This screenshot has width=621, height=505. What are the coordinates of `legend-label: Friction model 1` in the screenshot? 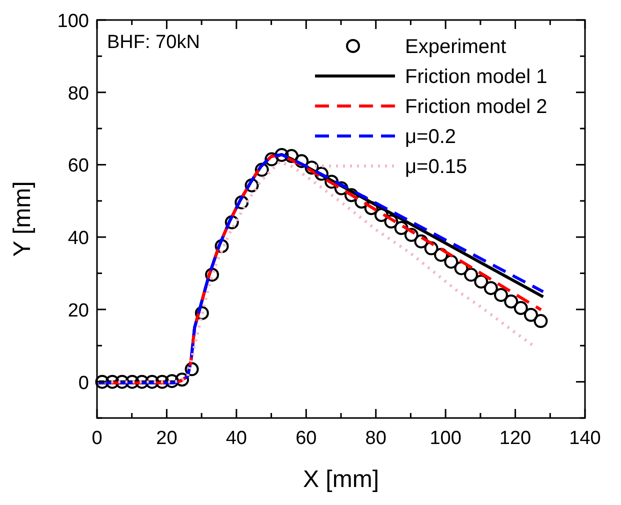 It's located at (476, 77).